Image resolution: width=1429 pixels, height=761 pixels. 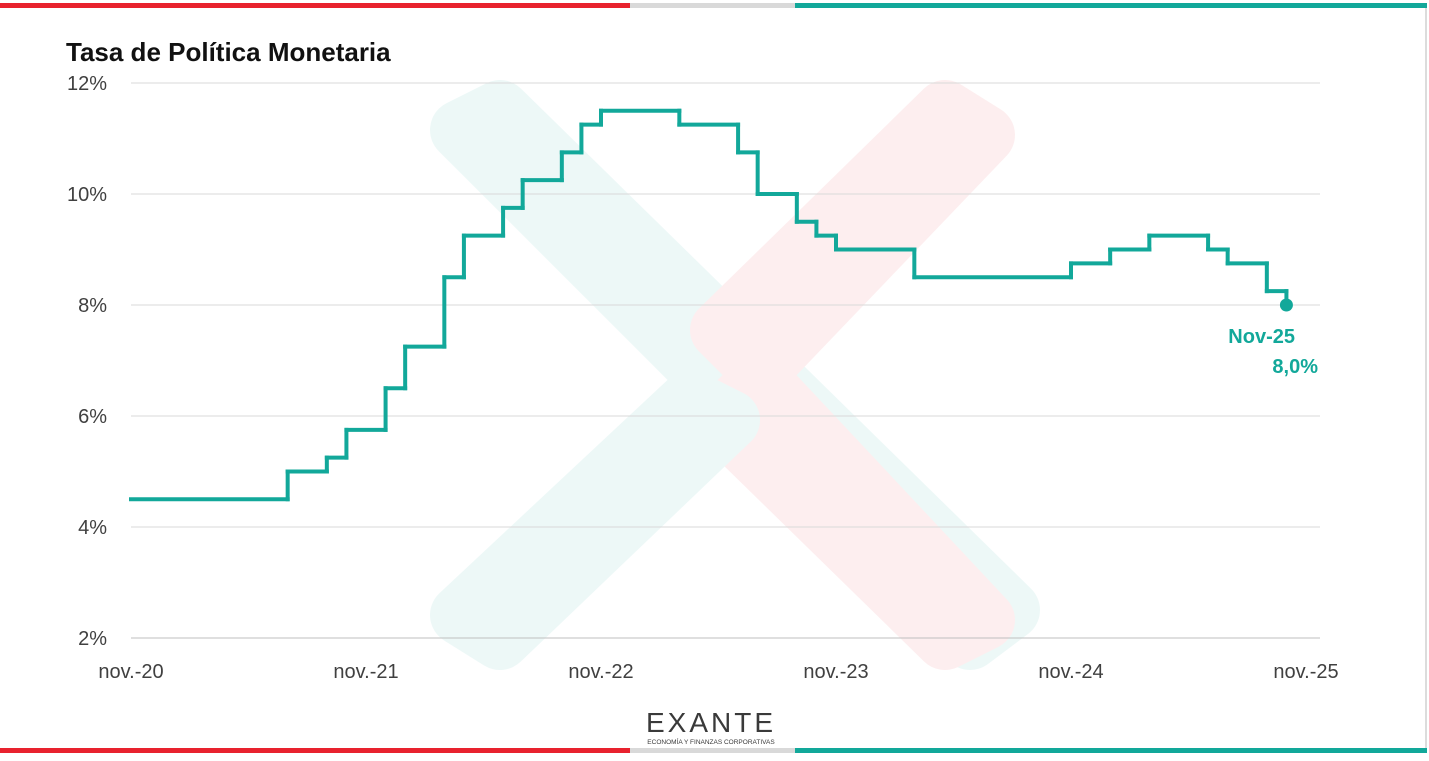 I want to click on bottom-stripe-teal, so click(x=1111, y=750).